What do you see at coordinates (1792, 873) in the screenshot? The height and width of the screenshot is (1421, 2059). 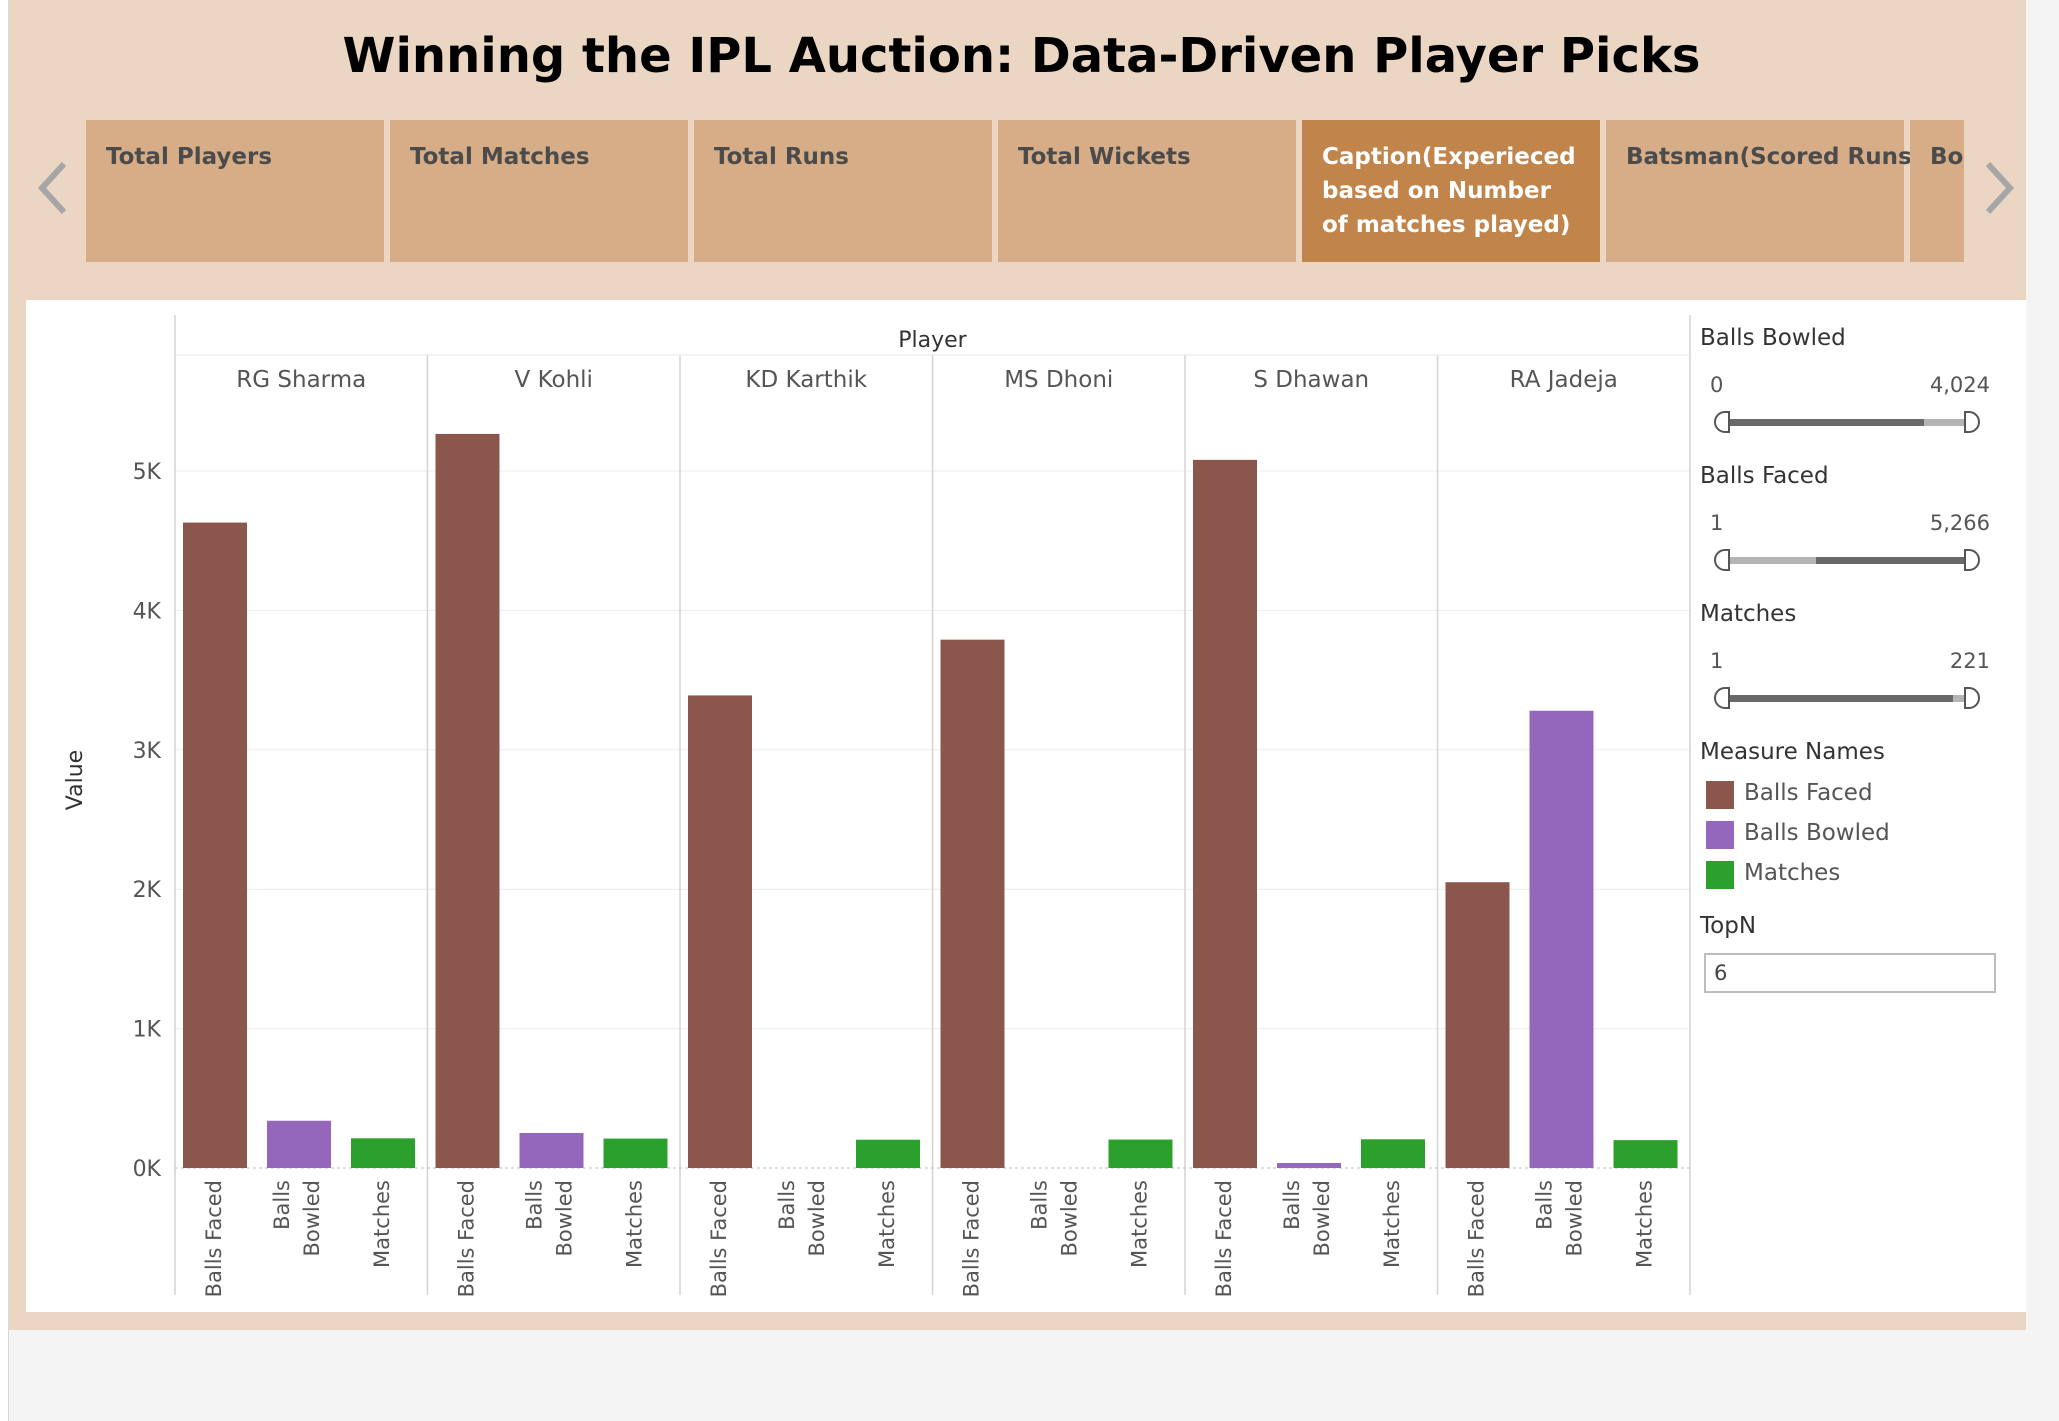 I see `legend-label: Matches` at bounding box center [1792, 873].